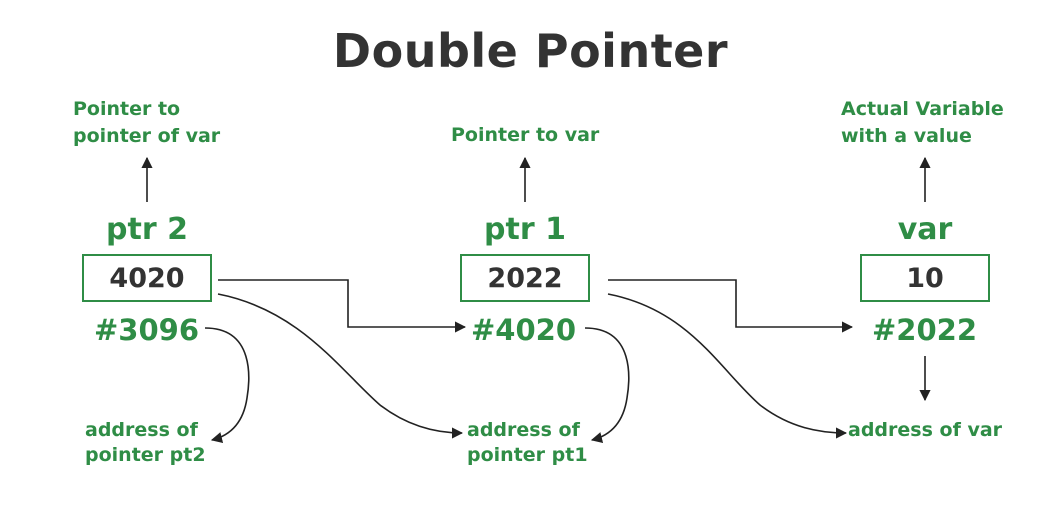 The image size is (1061, 519). Describe the element at coordinates (146, 123) in the screenshot. I see `ptr2-description: Pointer to pointer of var` at that location.